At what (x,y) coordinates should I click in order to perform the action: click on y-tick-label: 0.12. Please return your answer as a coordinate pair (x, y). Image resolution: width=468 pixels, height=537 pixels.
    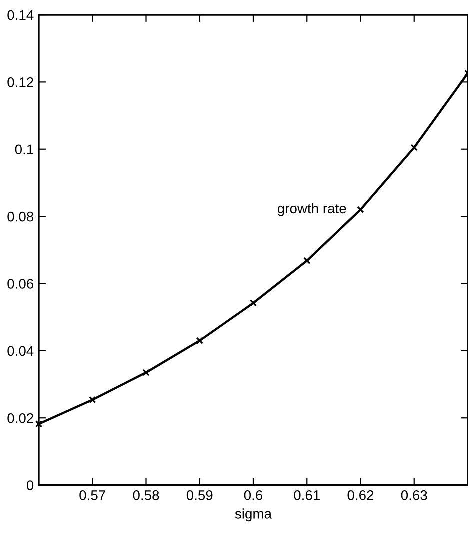
    Looking at the image, I should click on (21, 83).